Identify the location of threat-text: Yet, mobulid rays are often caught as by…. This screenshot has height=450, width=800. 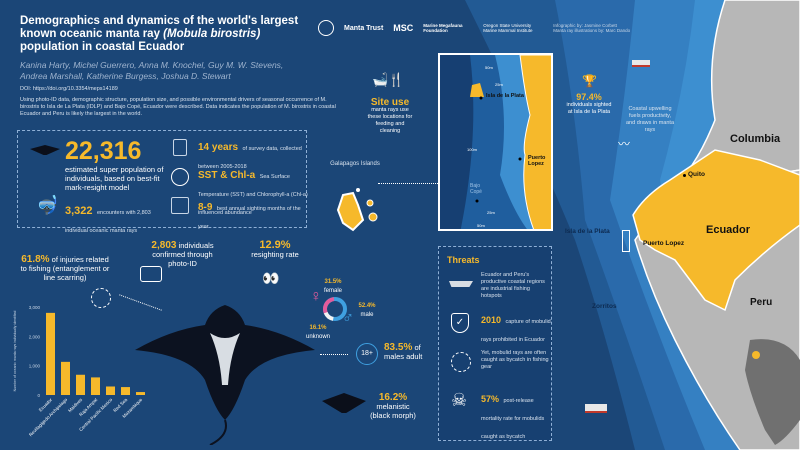
(515, 360).